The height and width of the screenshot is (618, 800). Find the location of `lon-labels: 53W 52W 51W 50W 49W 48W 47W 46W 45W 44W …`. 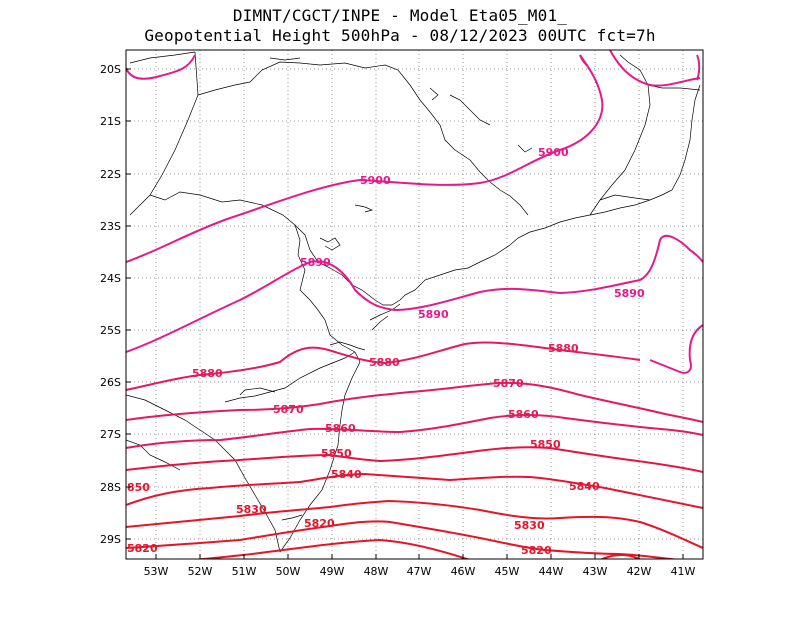

lon-labels: 53W 52W 51W 50W 49W 48W 47W 46W 45W 44W … is located at coordinates (420, 571).